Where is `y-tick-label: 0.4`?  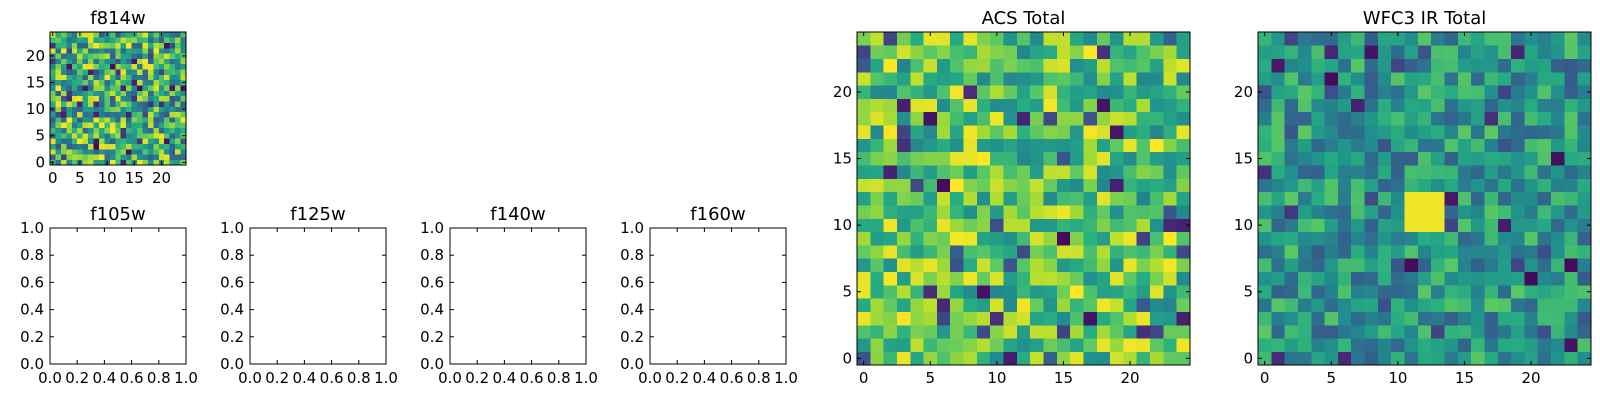 y-tick-label: 0.4 is located at coordinates (232, 310).